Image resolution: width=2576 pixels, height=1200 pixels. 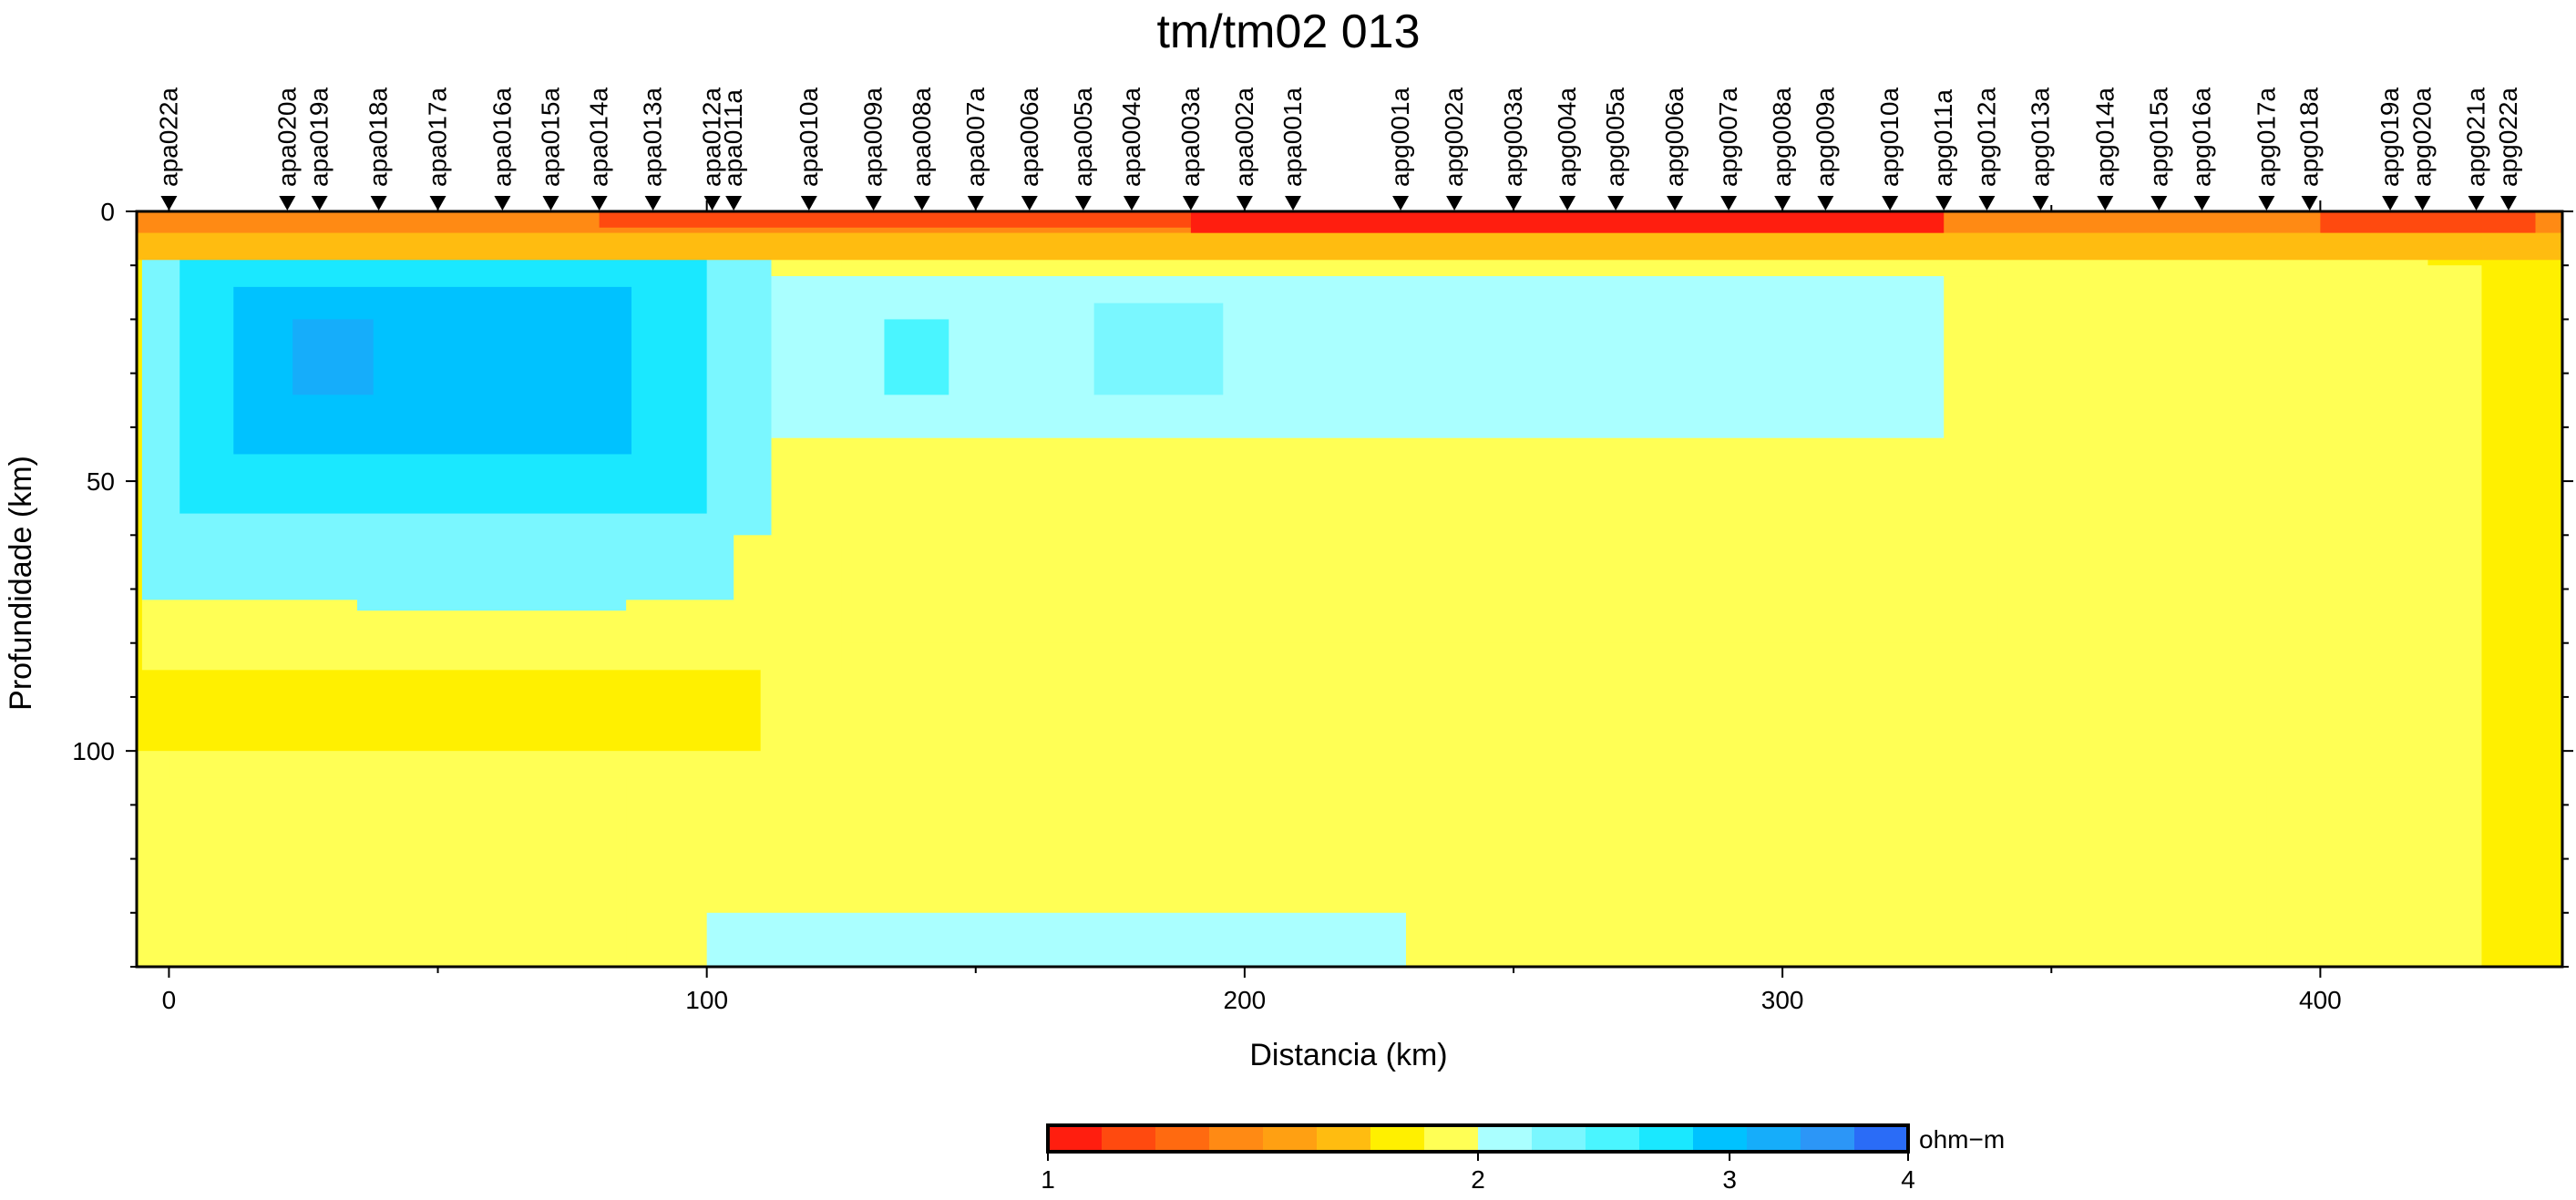 What do you see at coordinates (809, 137) in the screenshot?
I see `station-label: apa010a` at bounding box center [809, 137].